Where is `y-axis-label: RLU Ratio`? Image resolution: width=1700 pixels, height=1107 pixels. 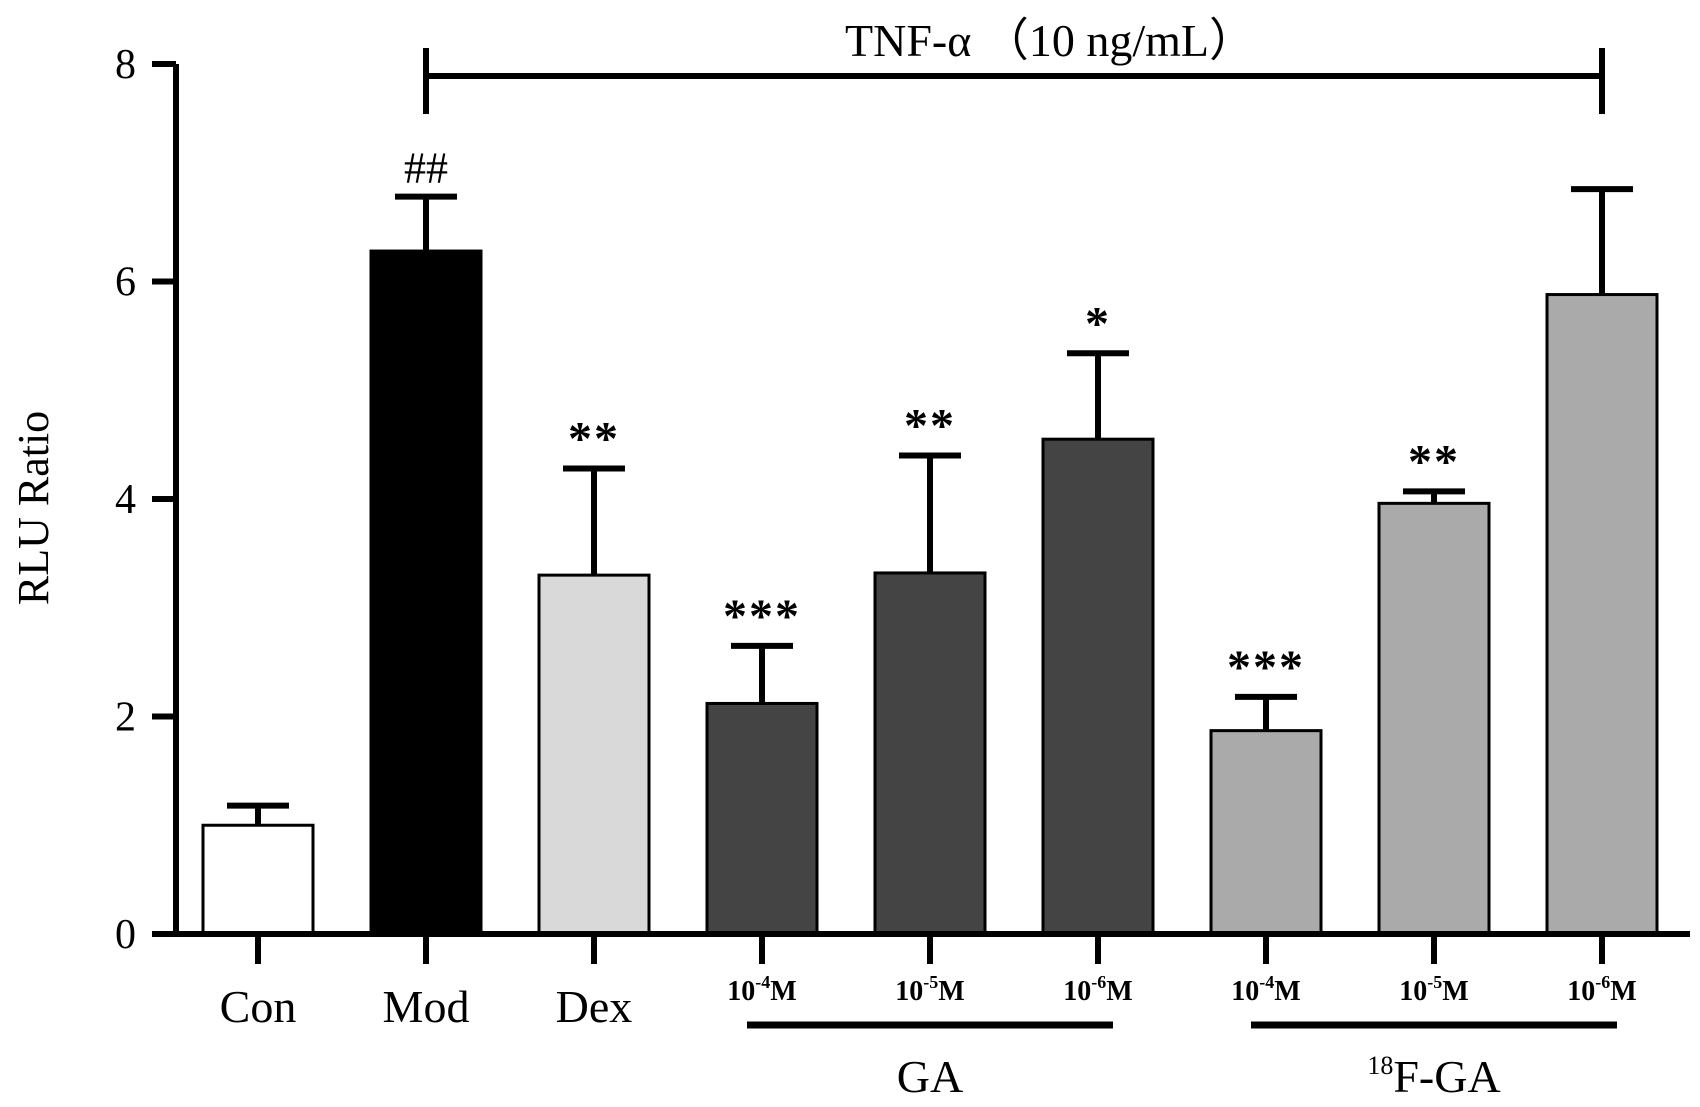 y-axis-label: RLU Ratio is located at coordinates (33, 508).